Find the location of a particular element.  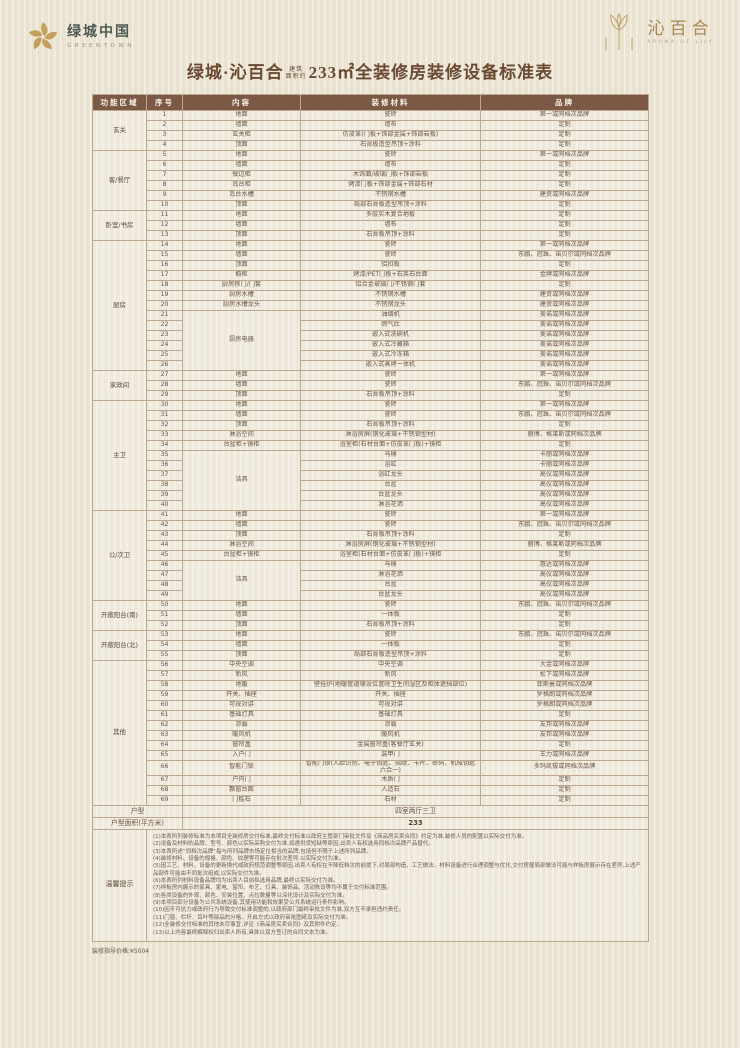

cell-material: 仿皮革(门板+饰部金属+饰部岩板) is located at coordinates (390, 135).